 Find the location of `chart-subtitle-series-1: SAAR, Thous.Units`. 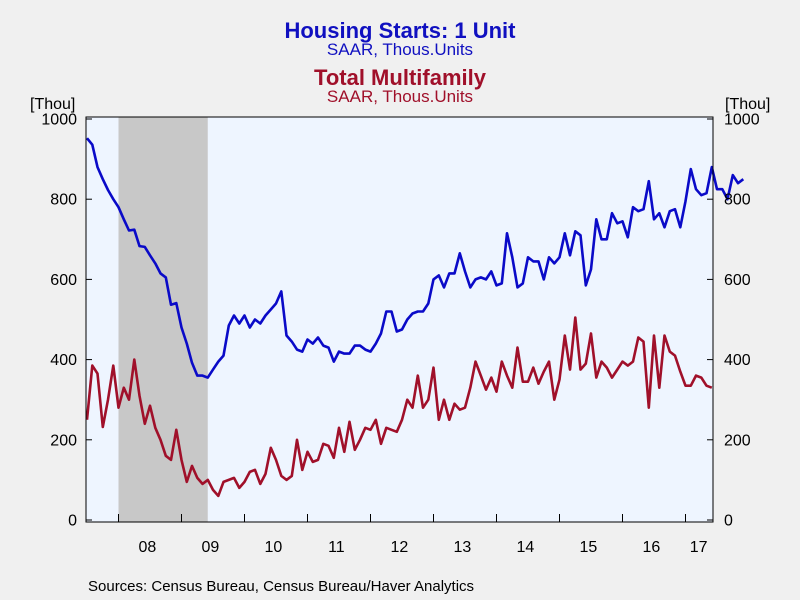

chart-subtitle-series-1: SAAR, Thous.Units is located at coordinates (400, 49).